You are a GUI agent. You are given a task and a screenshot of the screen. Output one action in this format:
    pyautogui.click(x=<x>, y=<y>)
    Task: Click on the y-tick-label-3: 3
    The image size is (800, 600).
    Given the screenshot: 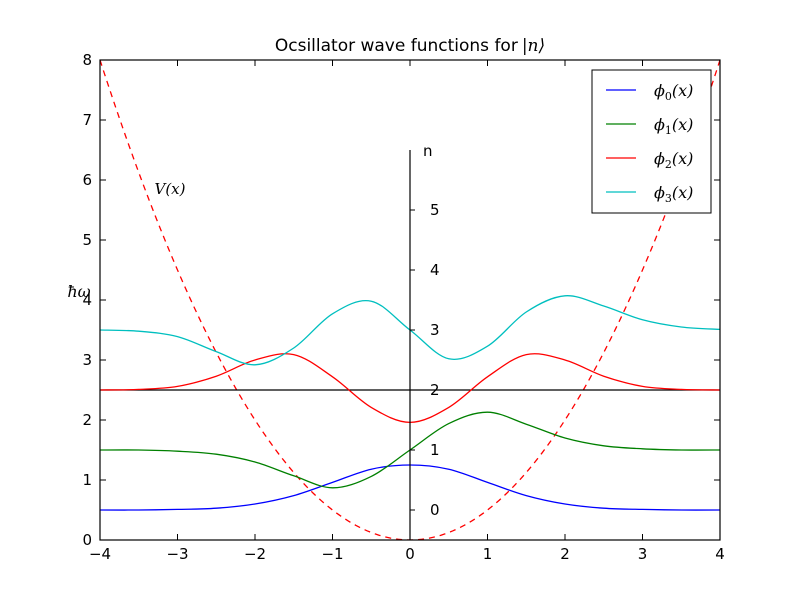 What is the action you would take?
    pyautogui.click(x=87, y=360)
    